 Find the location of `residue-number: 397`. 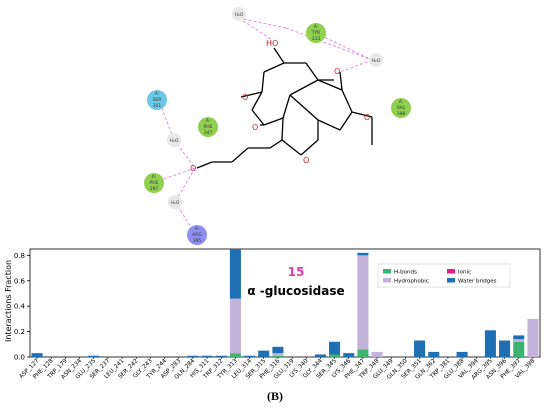

residue-number: 397 is located at coordinates (154, 189).